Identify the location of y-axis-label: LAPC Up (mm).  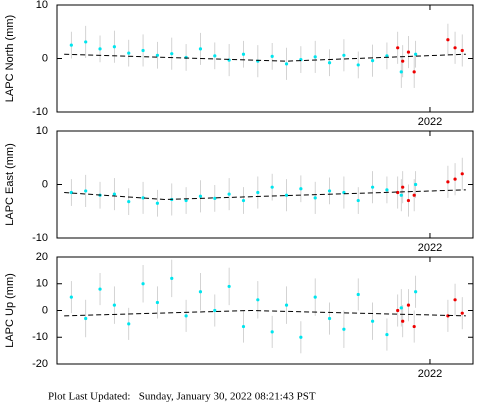
(10, 310).